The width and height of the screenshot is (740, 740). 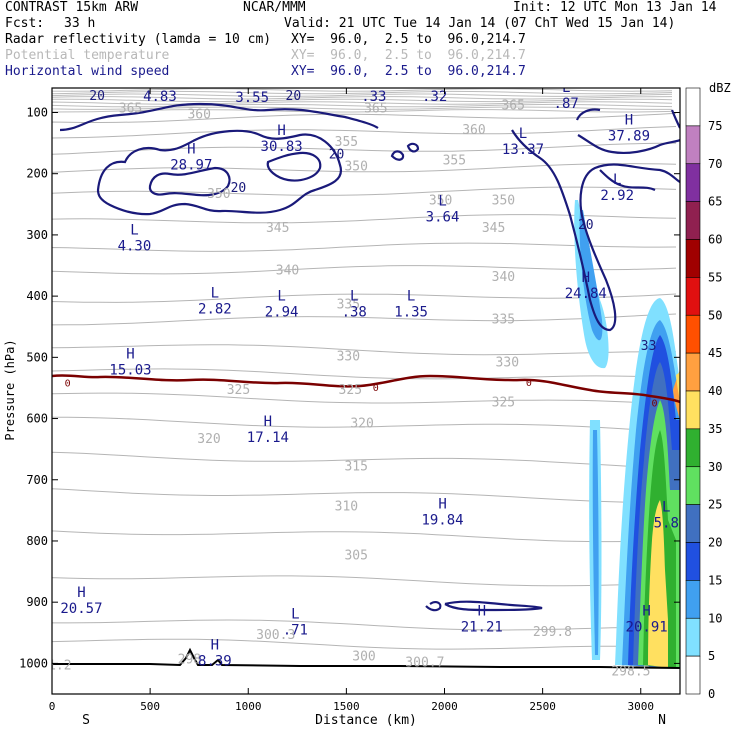 What do you see at coordinates (25, 23) in the screenshot?
I see `fcst-label: Fcst:` at bounding box center [25, 23].